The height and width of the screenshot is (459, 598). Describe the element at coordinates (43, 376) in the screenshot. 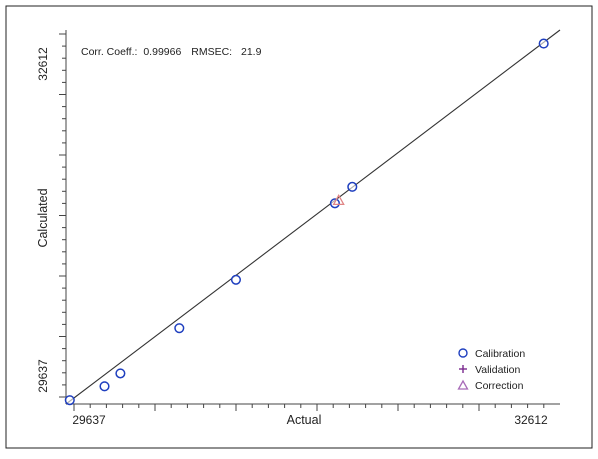

I see `y-tick-label-min: 29637` at that location.